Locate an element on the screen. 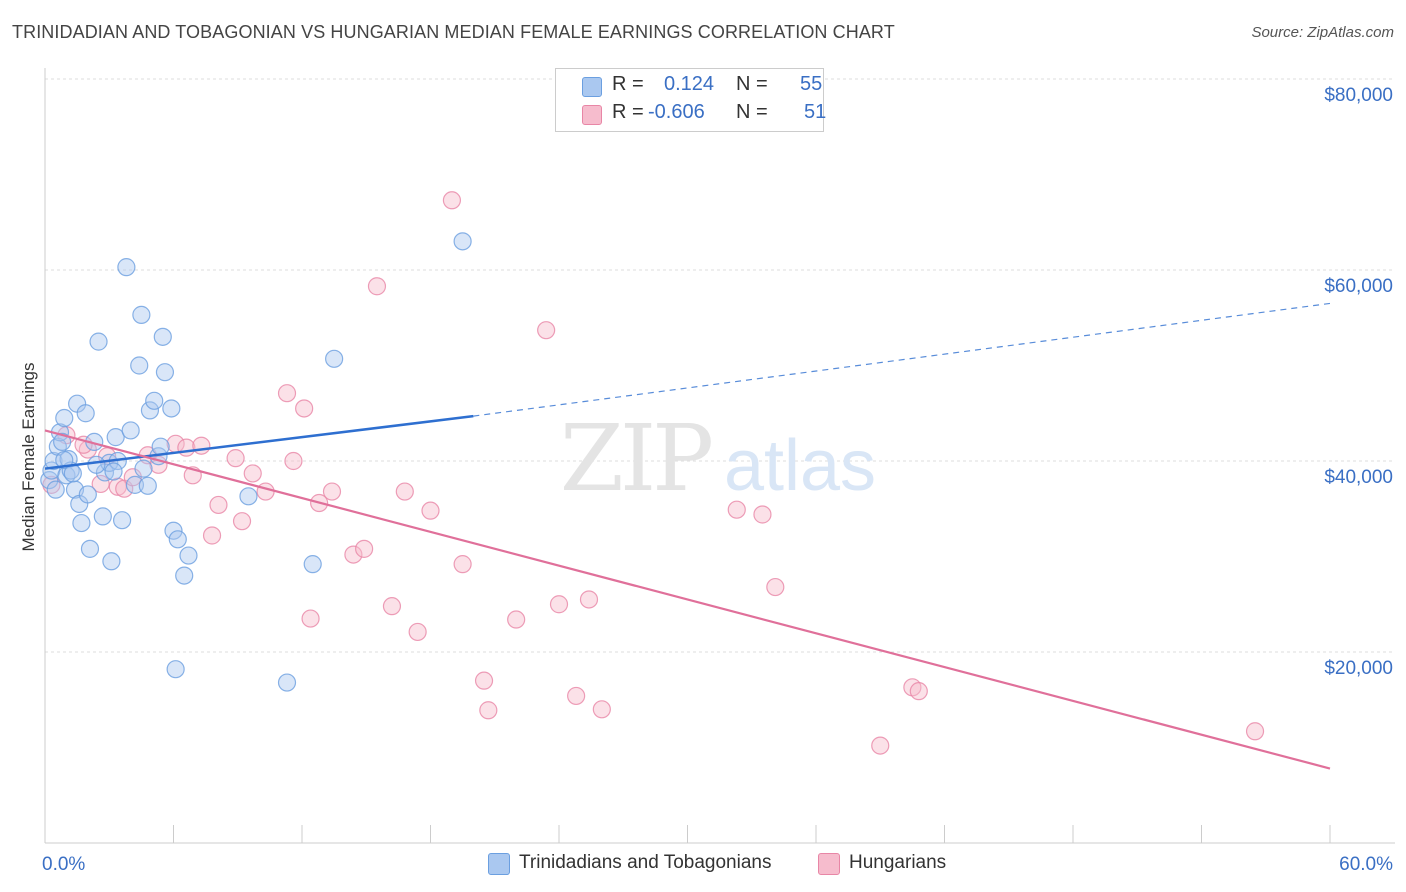 The height and width of the screenshot is (892, 1406). x-tick-label: 60.0% is located at coordinates (1366, 864).